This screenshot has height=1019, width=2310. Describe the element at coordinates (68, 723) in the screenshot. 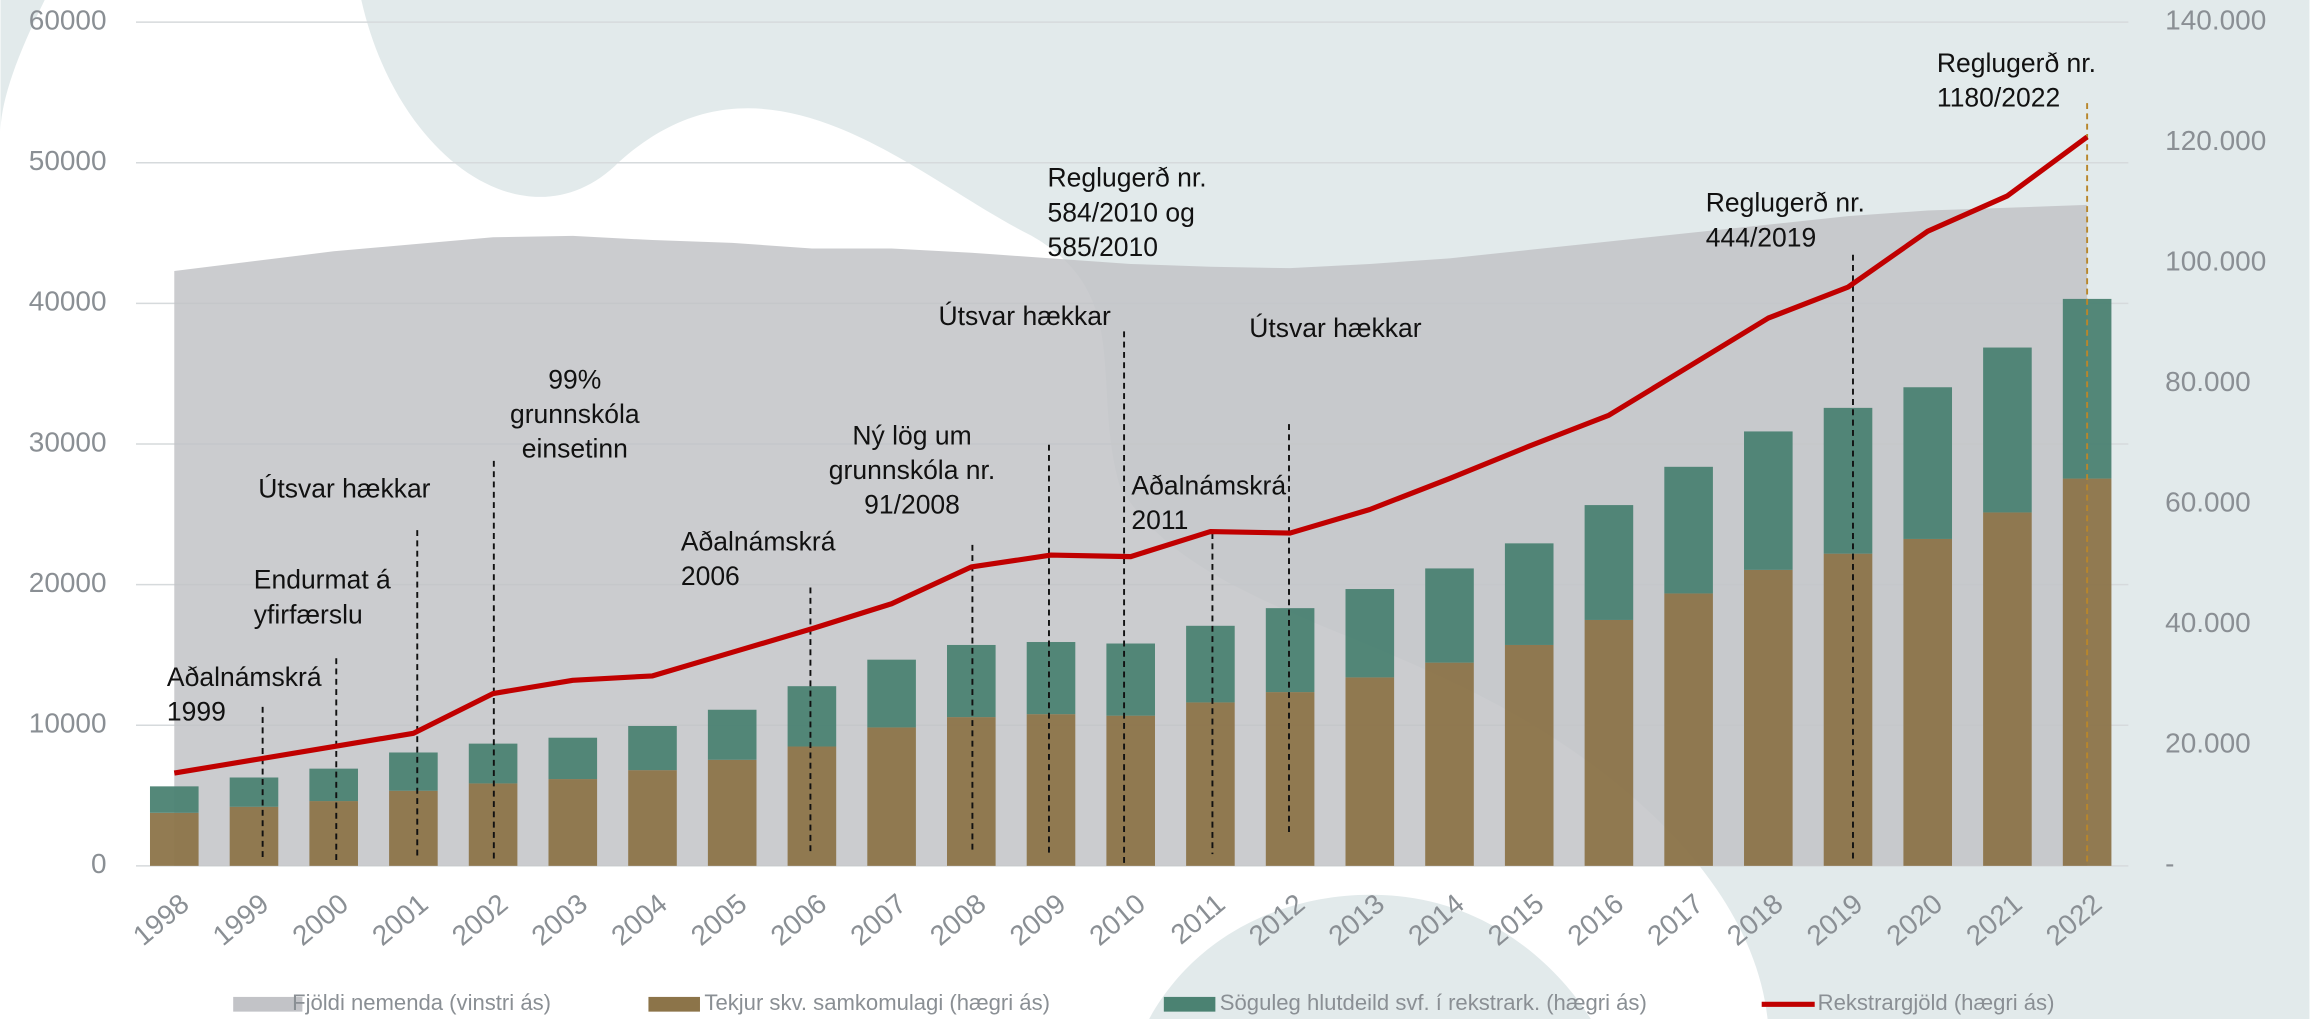

I see `y-tick-label: 10000` at that location.